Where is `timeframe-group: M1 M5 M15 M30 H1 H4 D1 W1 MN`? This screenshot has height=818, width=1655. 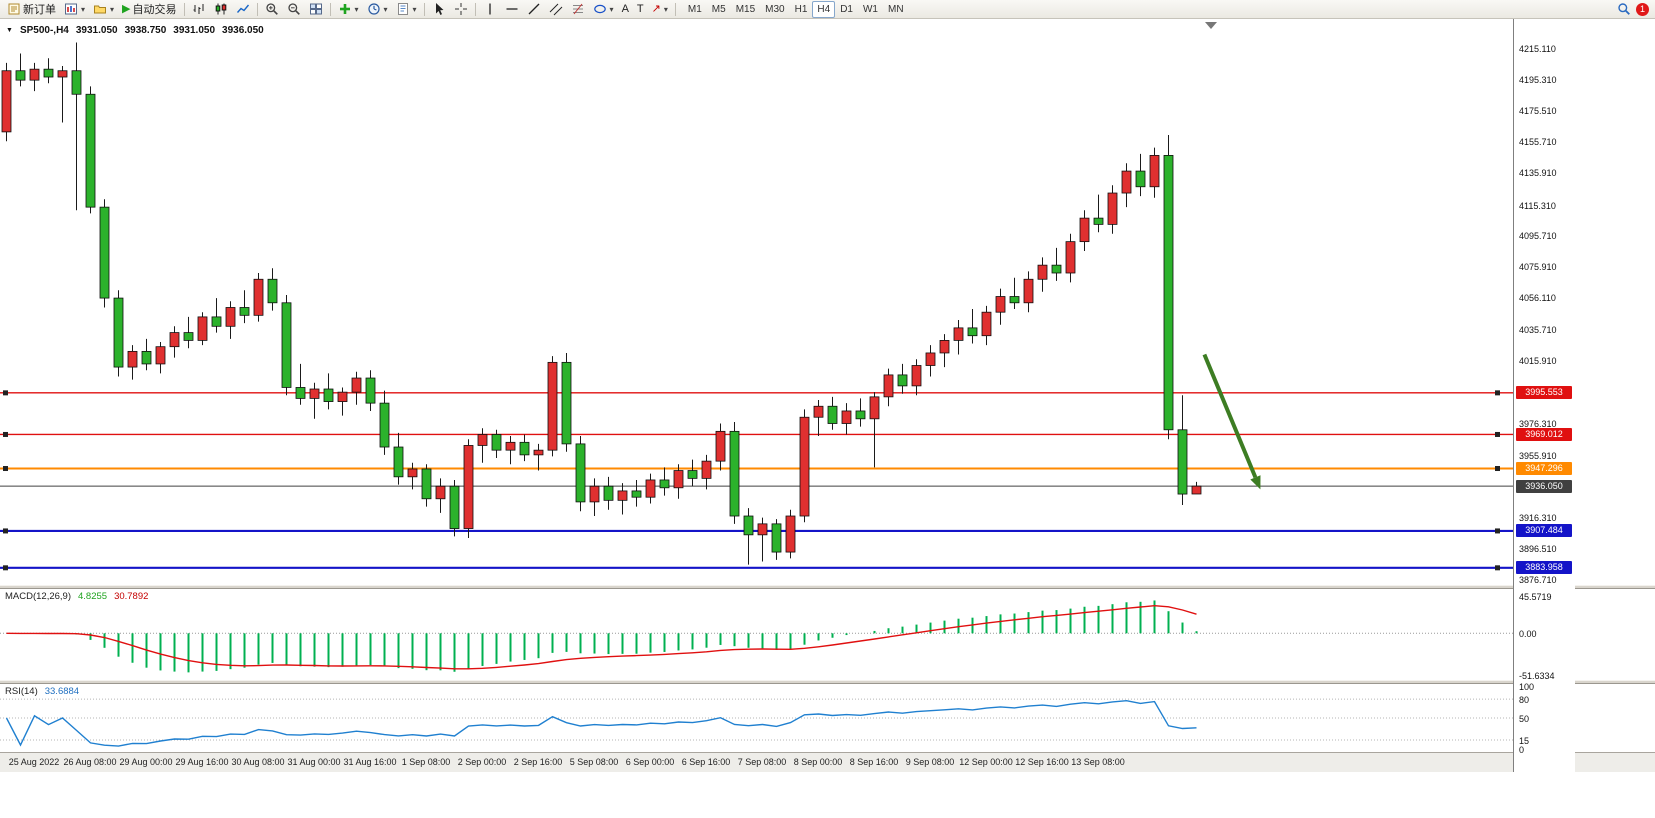 timeframe-group: M1 M5 M15 M30 H1 H4 D1 W1 MN is located at coordinates (796, 9).